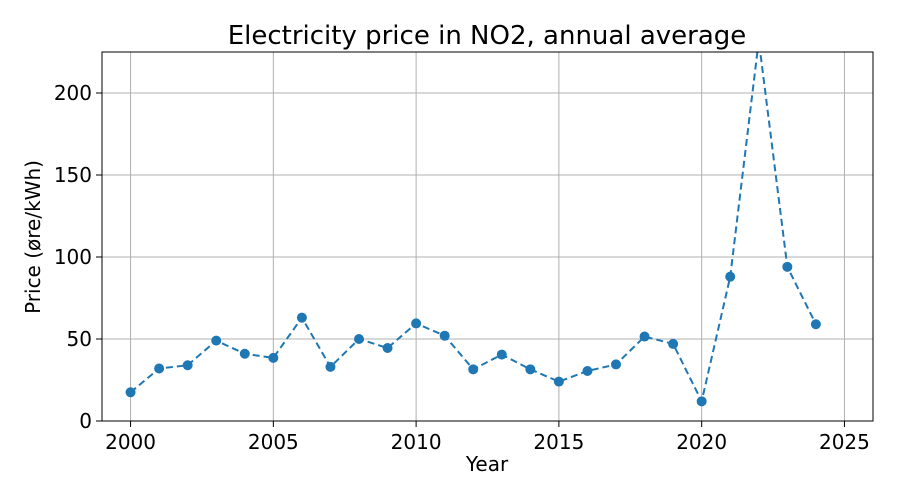  I want to click on x-tick-label: 2020, so click(701, 442).